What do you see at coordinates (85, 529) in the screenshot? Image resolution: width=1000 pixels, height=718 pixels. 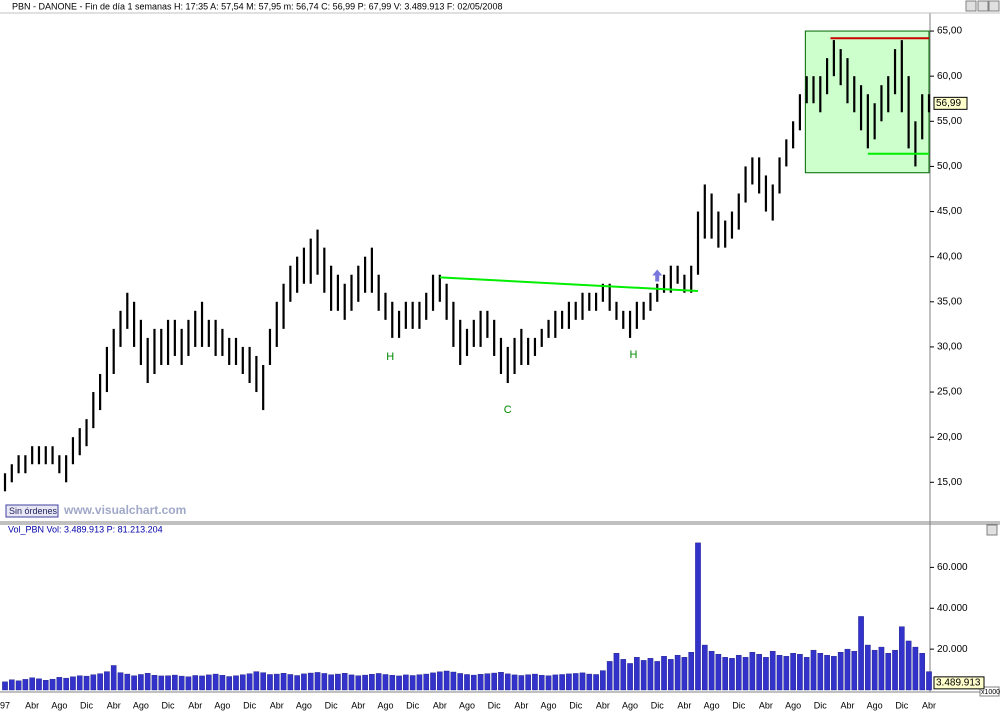 I see `volume-title: Vol_PBN Vol: 3.489.913 P: 81.213.204` at bounding box center [85, 529].